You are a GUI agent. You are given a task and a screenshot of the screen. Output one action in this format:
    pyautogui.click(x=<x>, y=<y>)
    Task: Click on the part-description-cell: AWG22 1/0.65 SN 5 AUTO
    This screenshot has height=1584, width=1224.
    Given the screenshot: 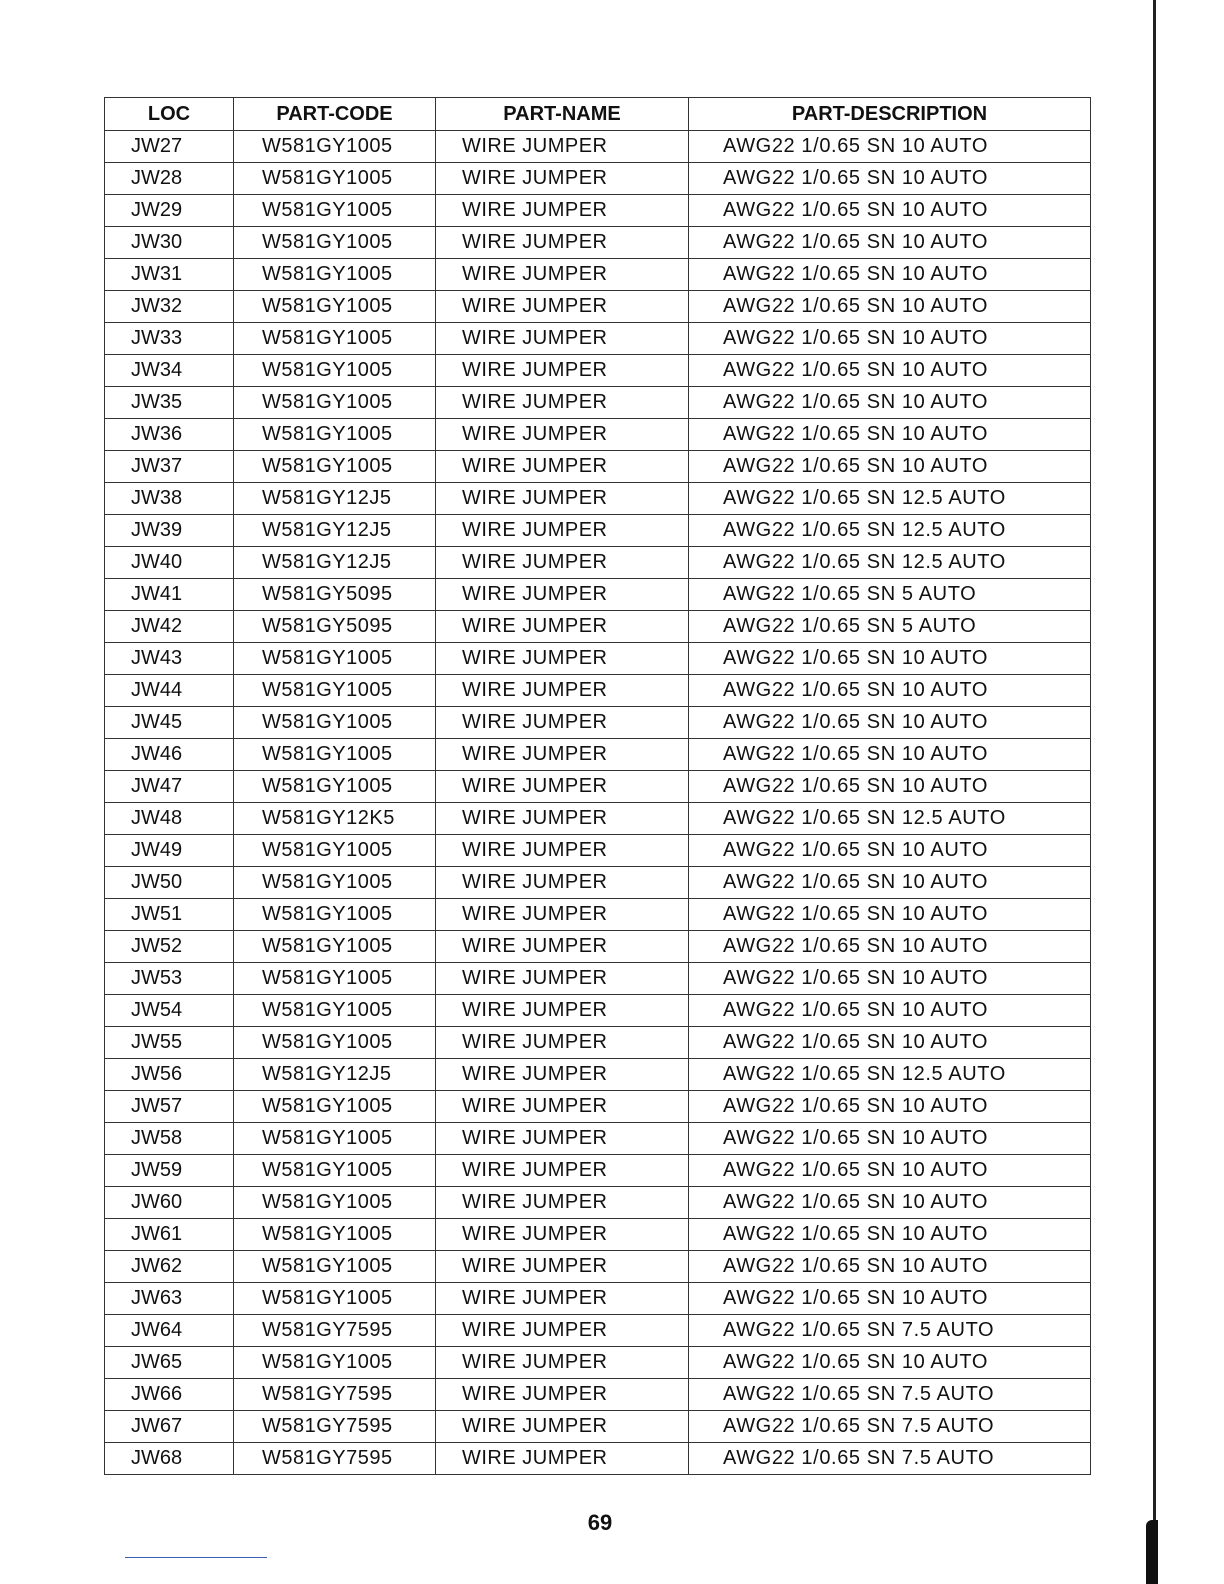 What is the action you would take?
    pyautogui.click(x=889, y=626)
    